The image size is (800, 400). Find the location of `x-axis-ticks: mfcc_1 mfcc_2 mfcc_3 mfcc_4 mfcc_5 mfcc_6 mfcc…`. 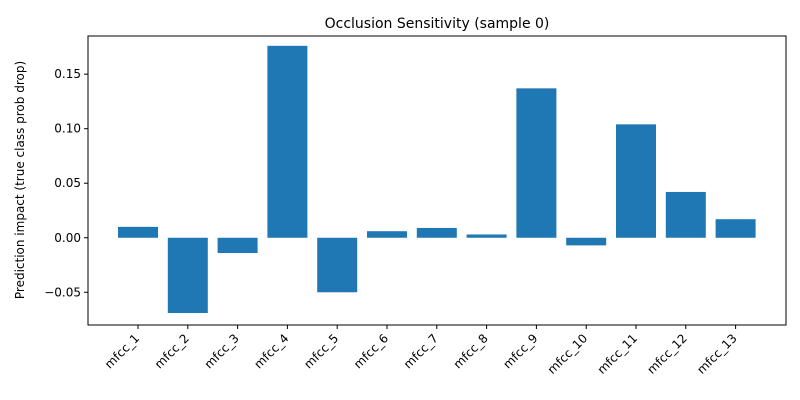

x-axis-ticks: mfcc_1 mfcc_2 mfcc_3 mfcc_4 mfcc_5 mfcc_6 mfcc… is located at coordinates (421, 351).